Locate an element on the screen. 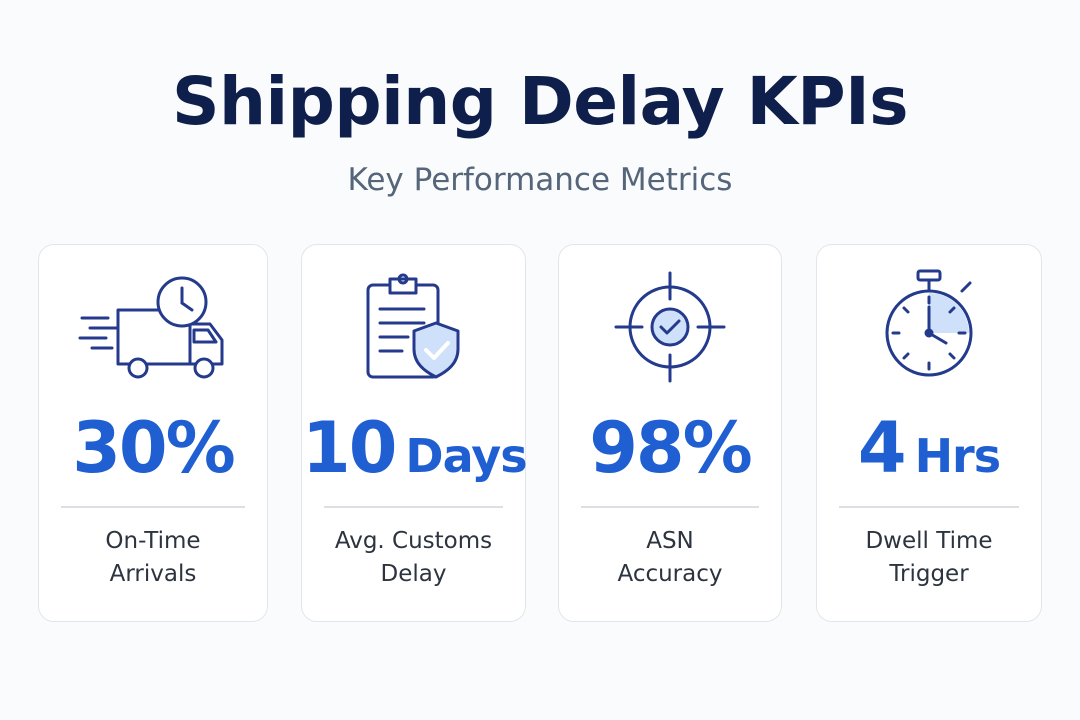 This screenshot has height=720, width=1080. kpi-label-line: Dwell Time is located at coordinates (929, 541).